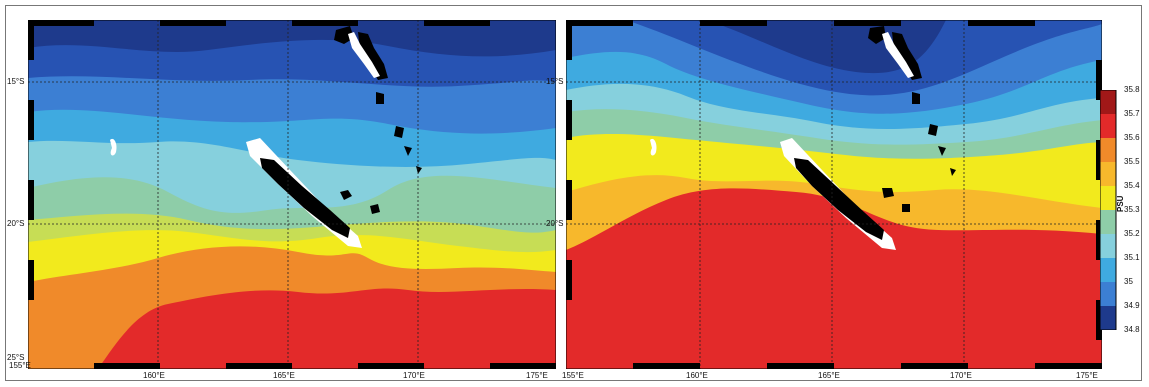 The image size is (1149, 387). Describe the element at coordinates (555, 81) in the screenshot. I see `right-lat-label-0: 15°S` at that location.